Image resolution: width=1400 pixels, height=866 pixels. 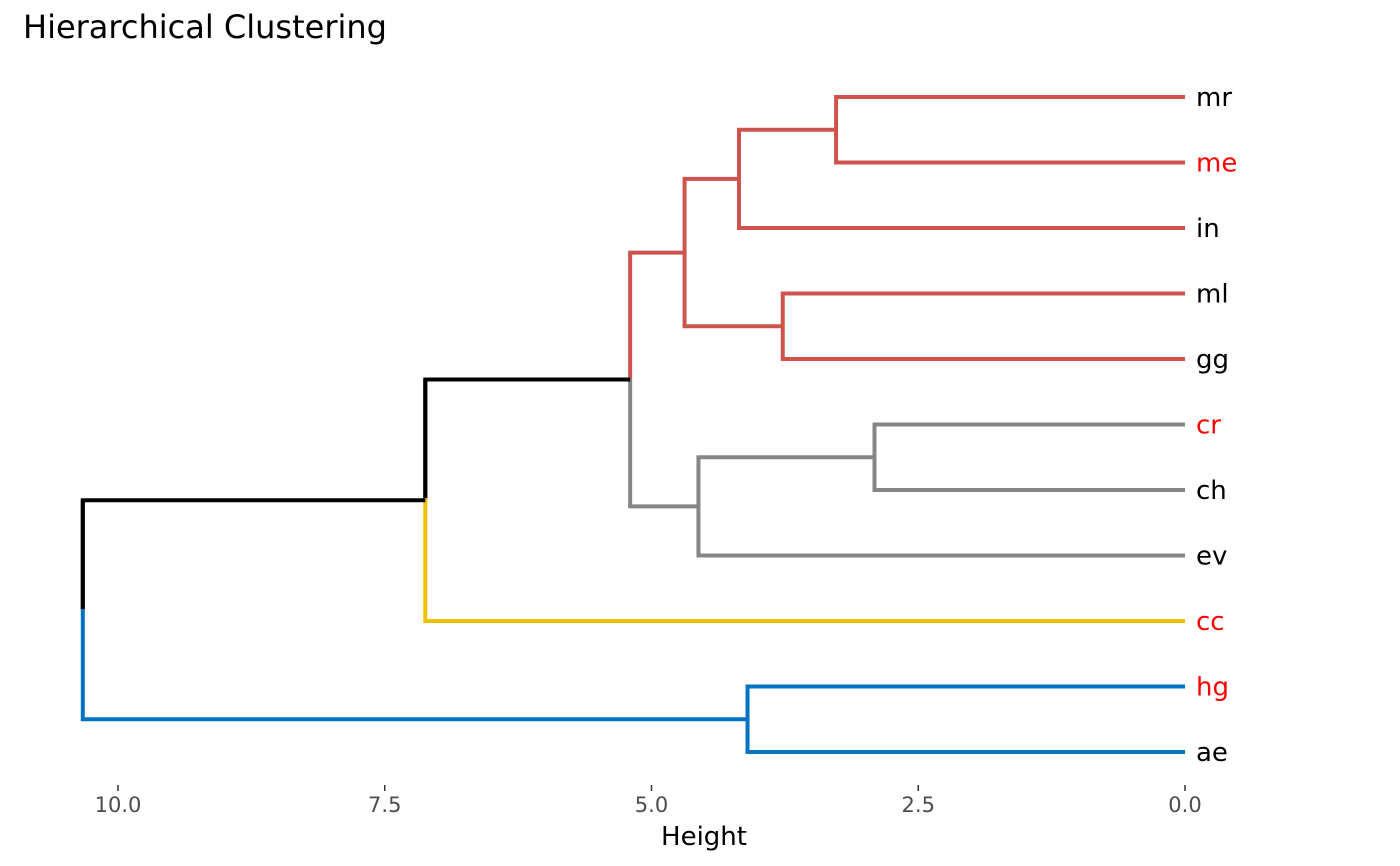 What do you see at coordinates (205, 27) in the screenshot?
I see `chart-title: Hierarchical Clustering` at bounding box center [205, 27].